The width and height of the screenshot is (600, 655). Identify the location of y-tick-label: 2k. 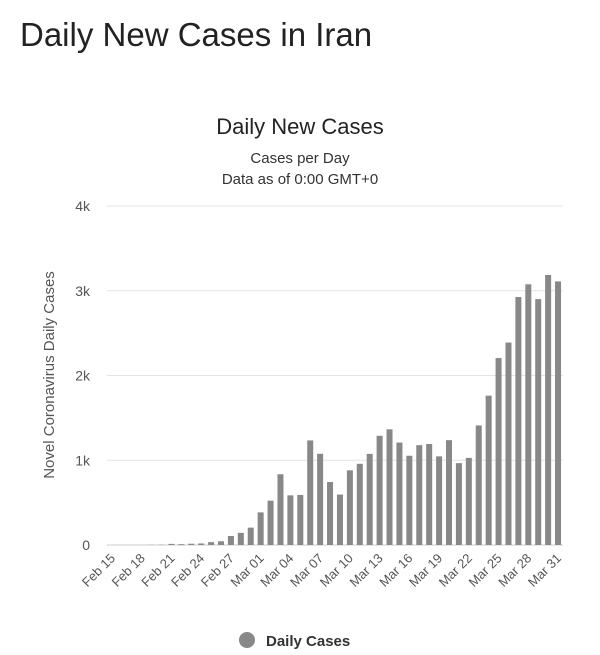
(83, 376).